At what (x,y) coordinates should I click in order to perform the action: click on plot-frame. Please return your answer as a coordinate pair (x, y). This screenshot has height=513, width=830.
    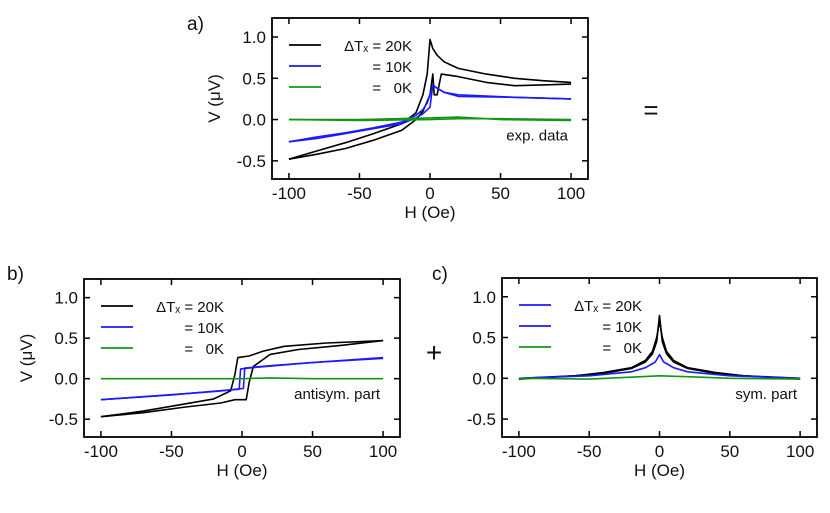
    Looking at the image, I should click on (659, 357).